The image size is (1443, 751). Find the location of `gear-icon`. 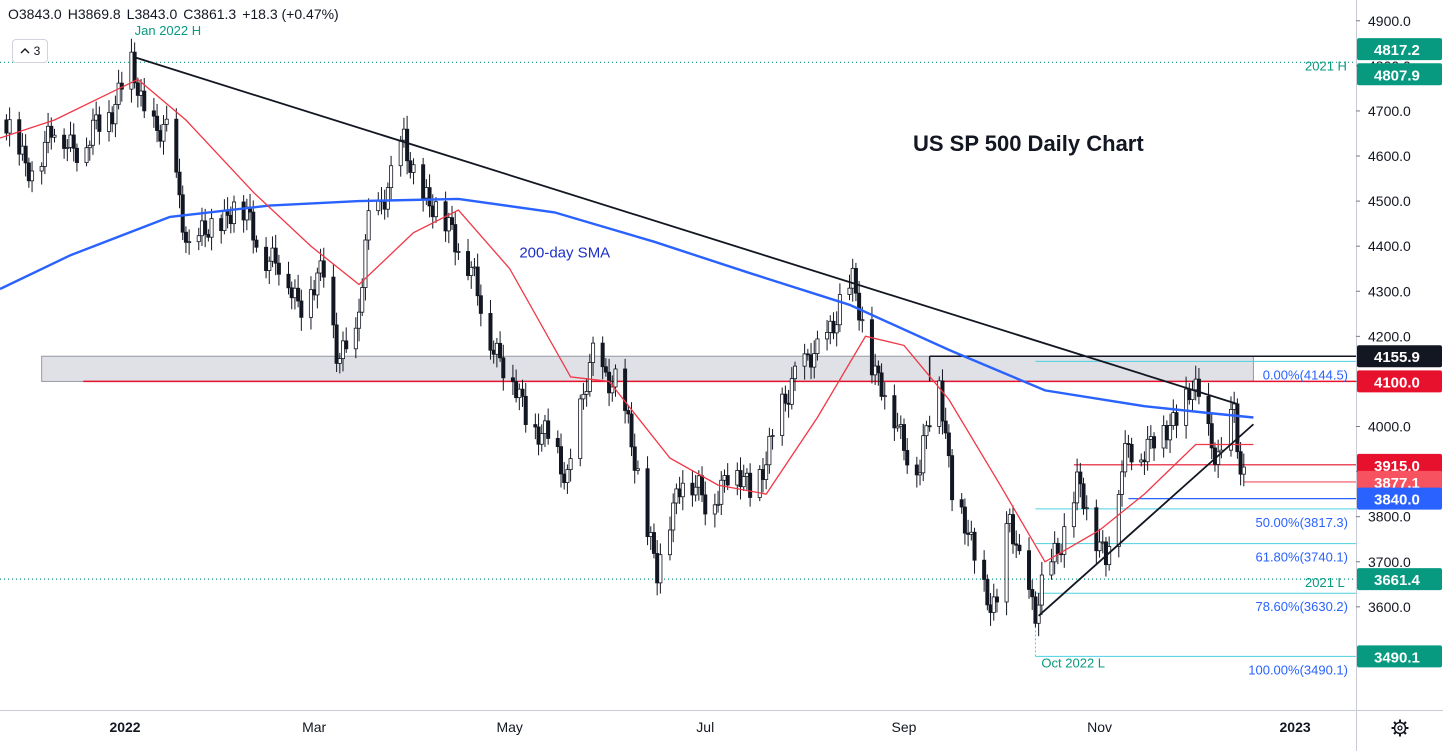

gear-icon is located at coordinates (1400, 728).